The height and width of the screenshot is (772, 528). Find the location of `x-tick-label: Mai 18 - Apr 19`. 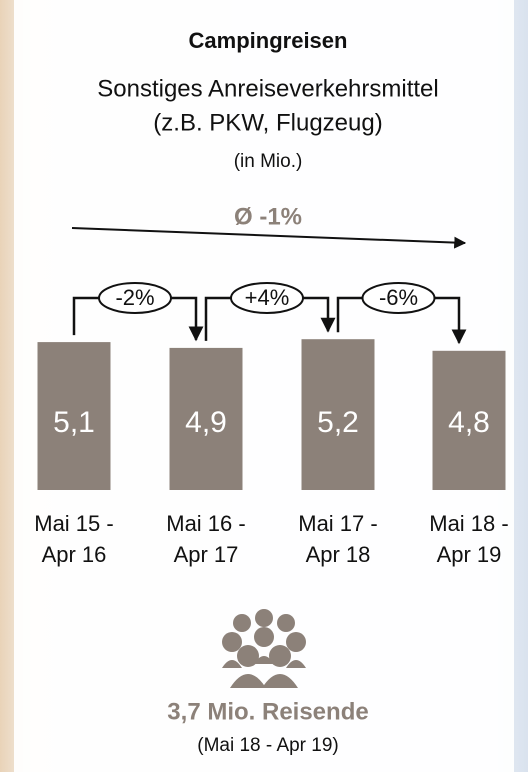

x-tick-label: Mai 18 - Apr 19 is located at coordinates (469, 539).